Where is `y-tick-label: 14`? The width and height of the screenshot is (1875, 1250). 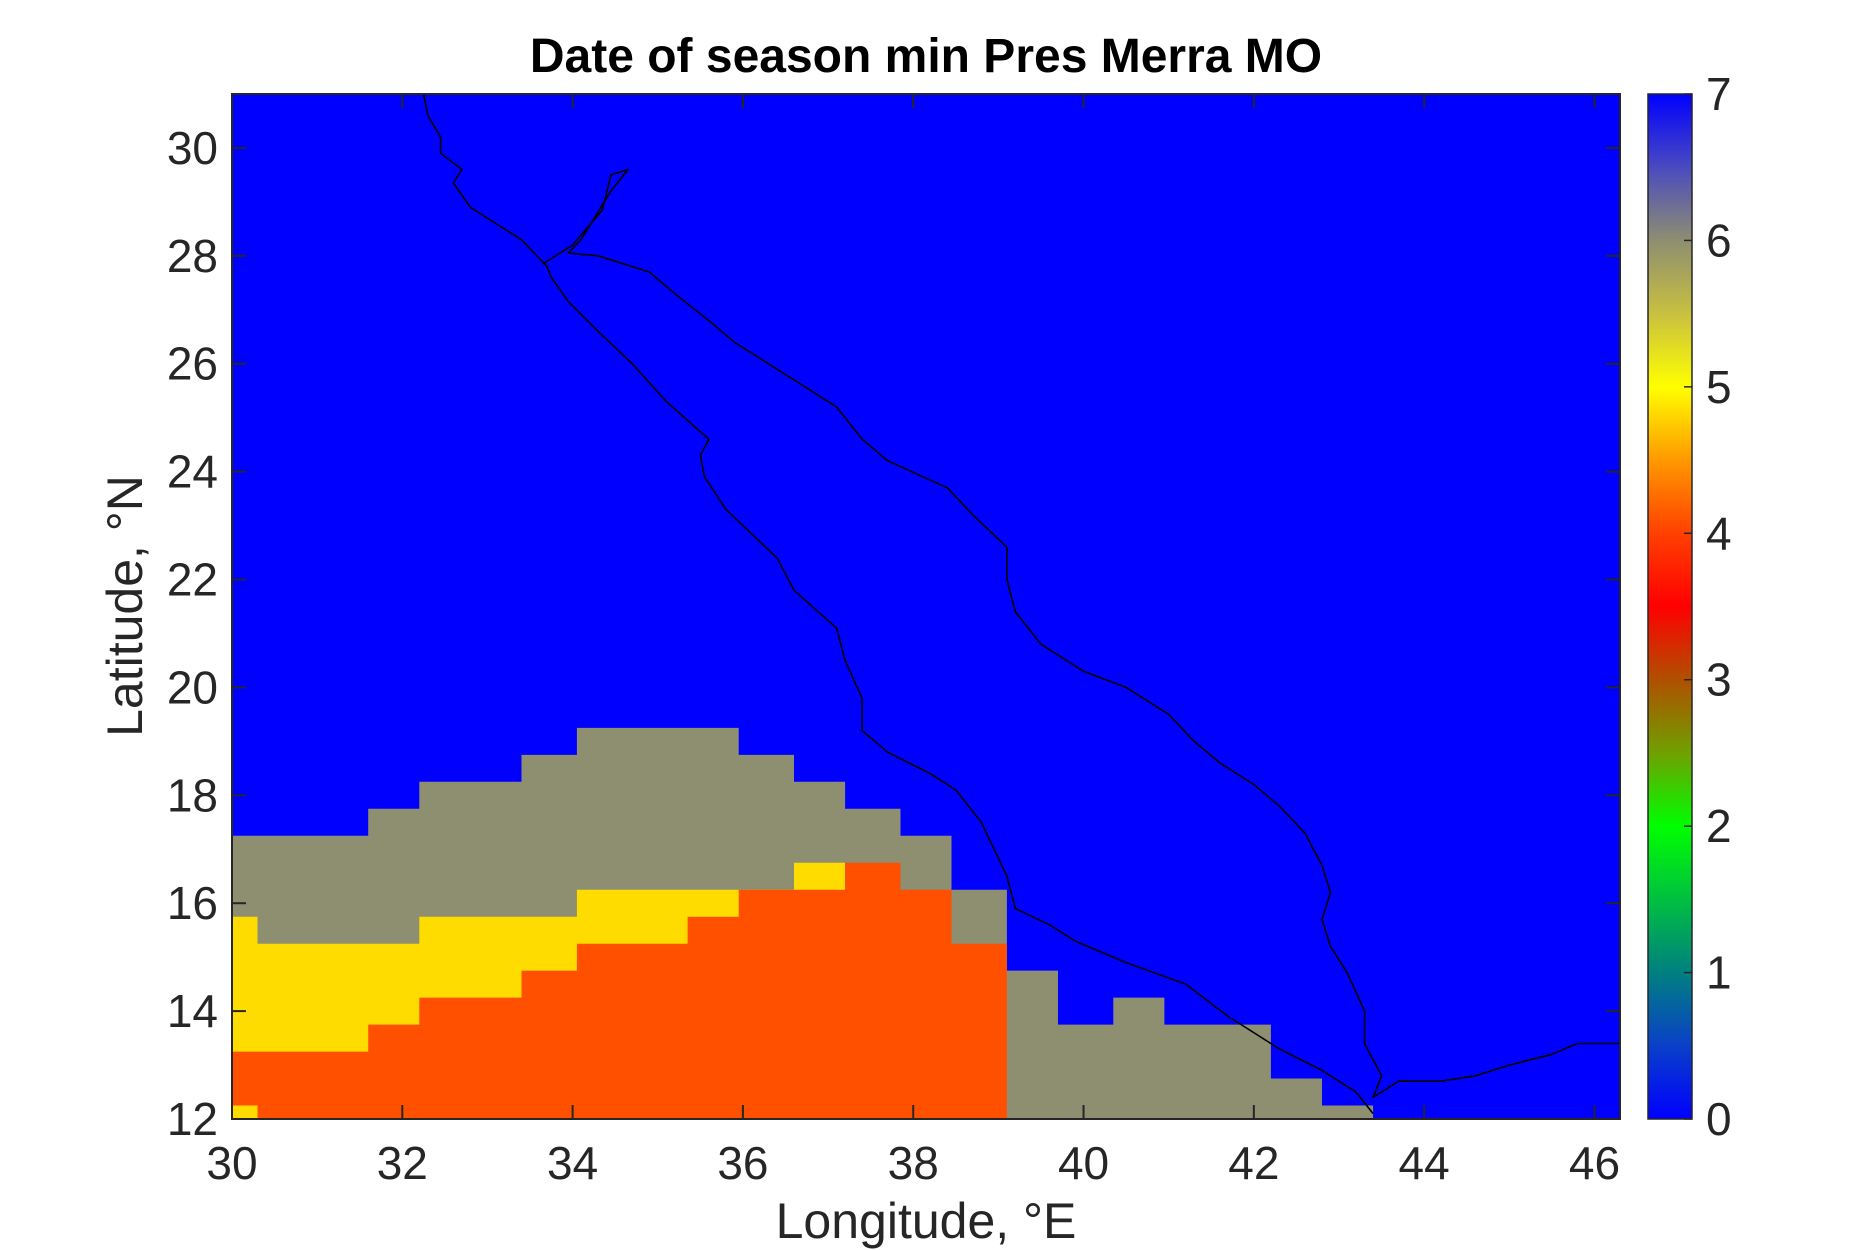 y-tick-label: 14 is located at coordinates (192, 1011).